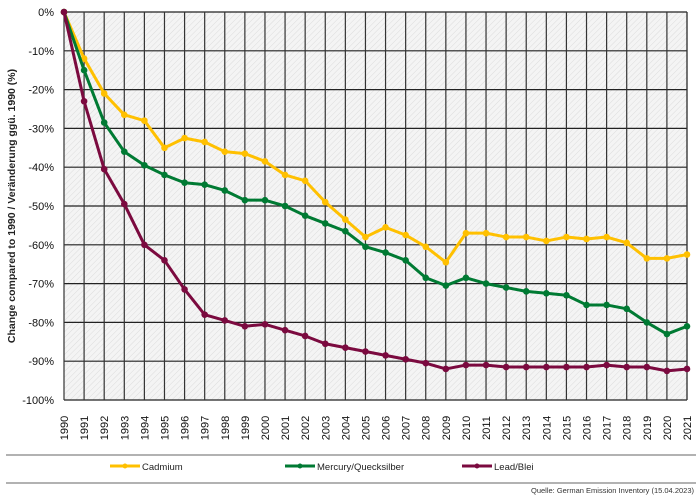 This screenshot has height=496, width=700. What do you see at coordinates (145, 428) in the screenshot?
I see `x-tick-label: 1994` at bounding box center [145, 428].